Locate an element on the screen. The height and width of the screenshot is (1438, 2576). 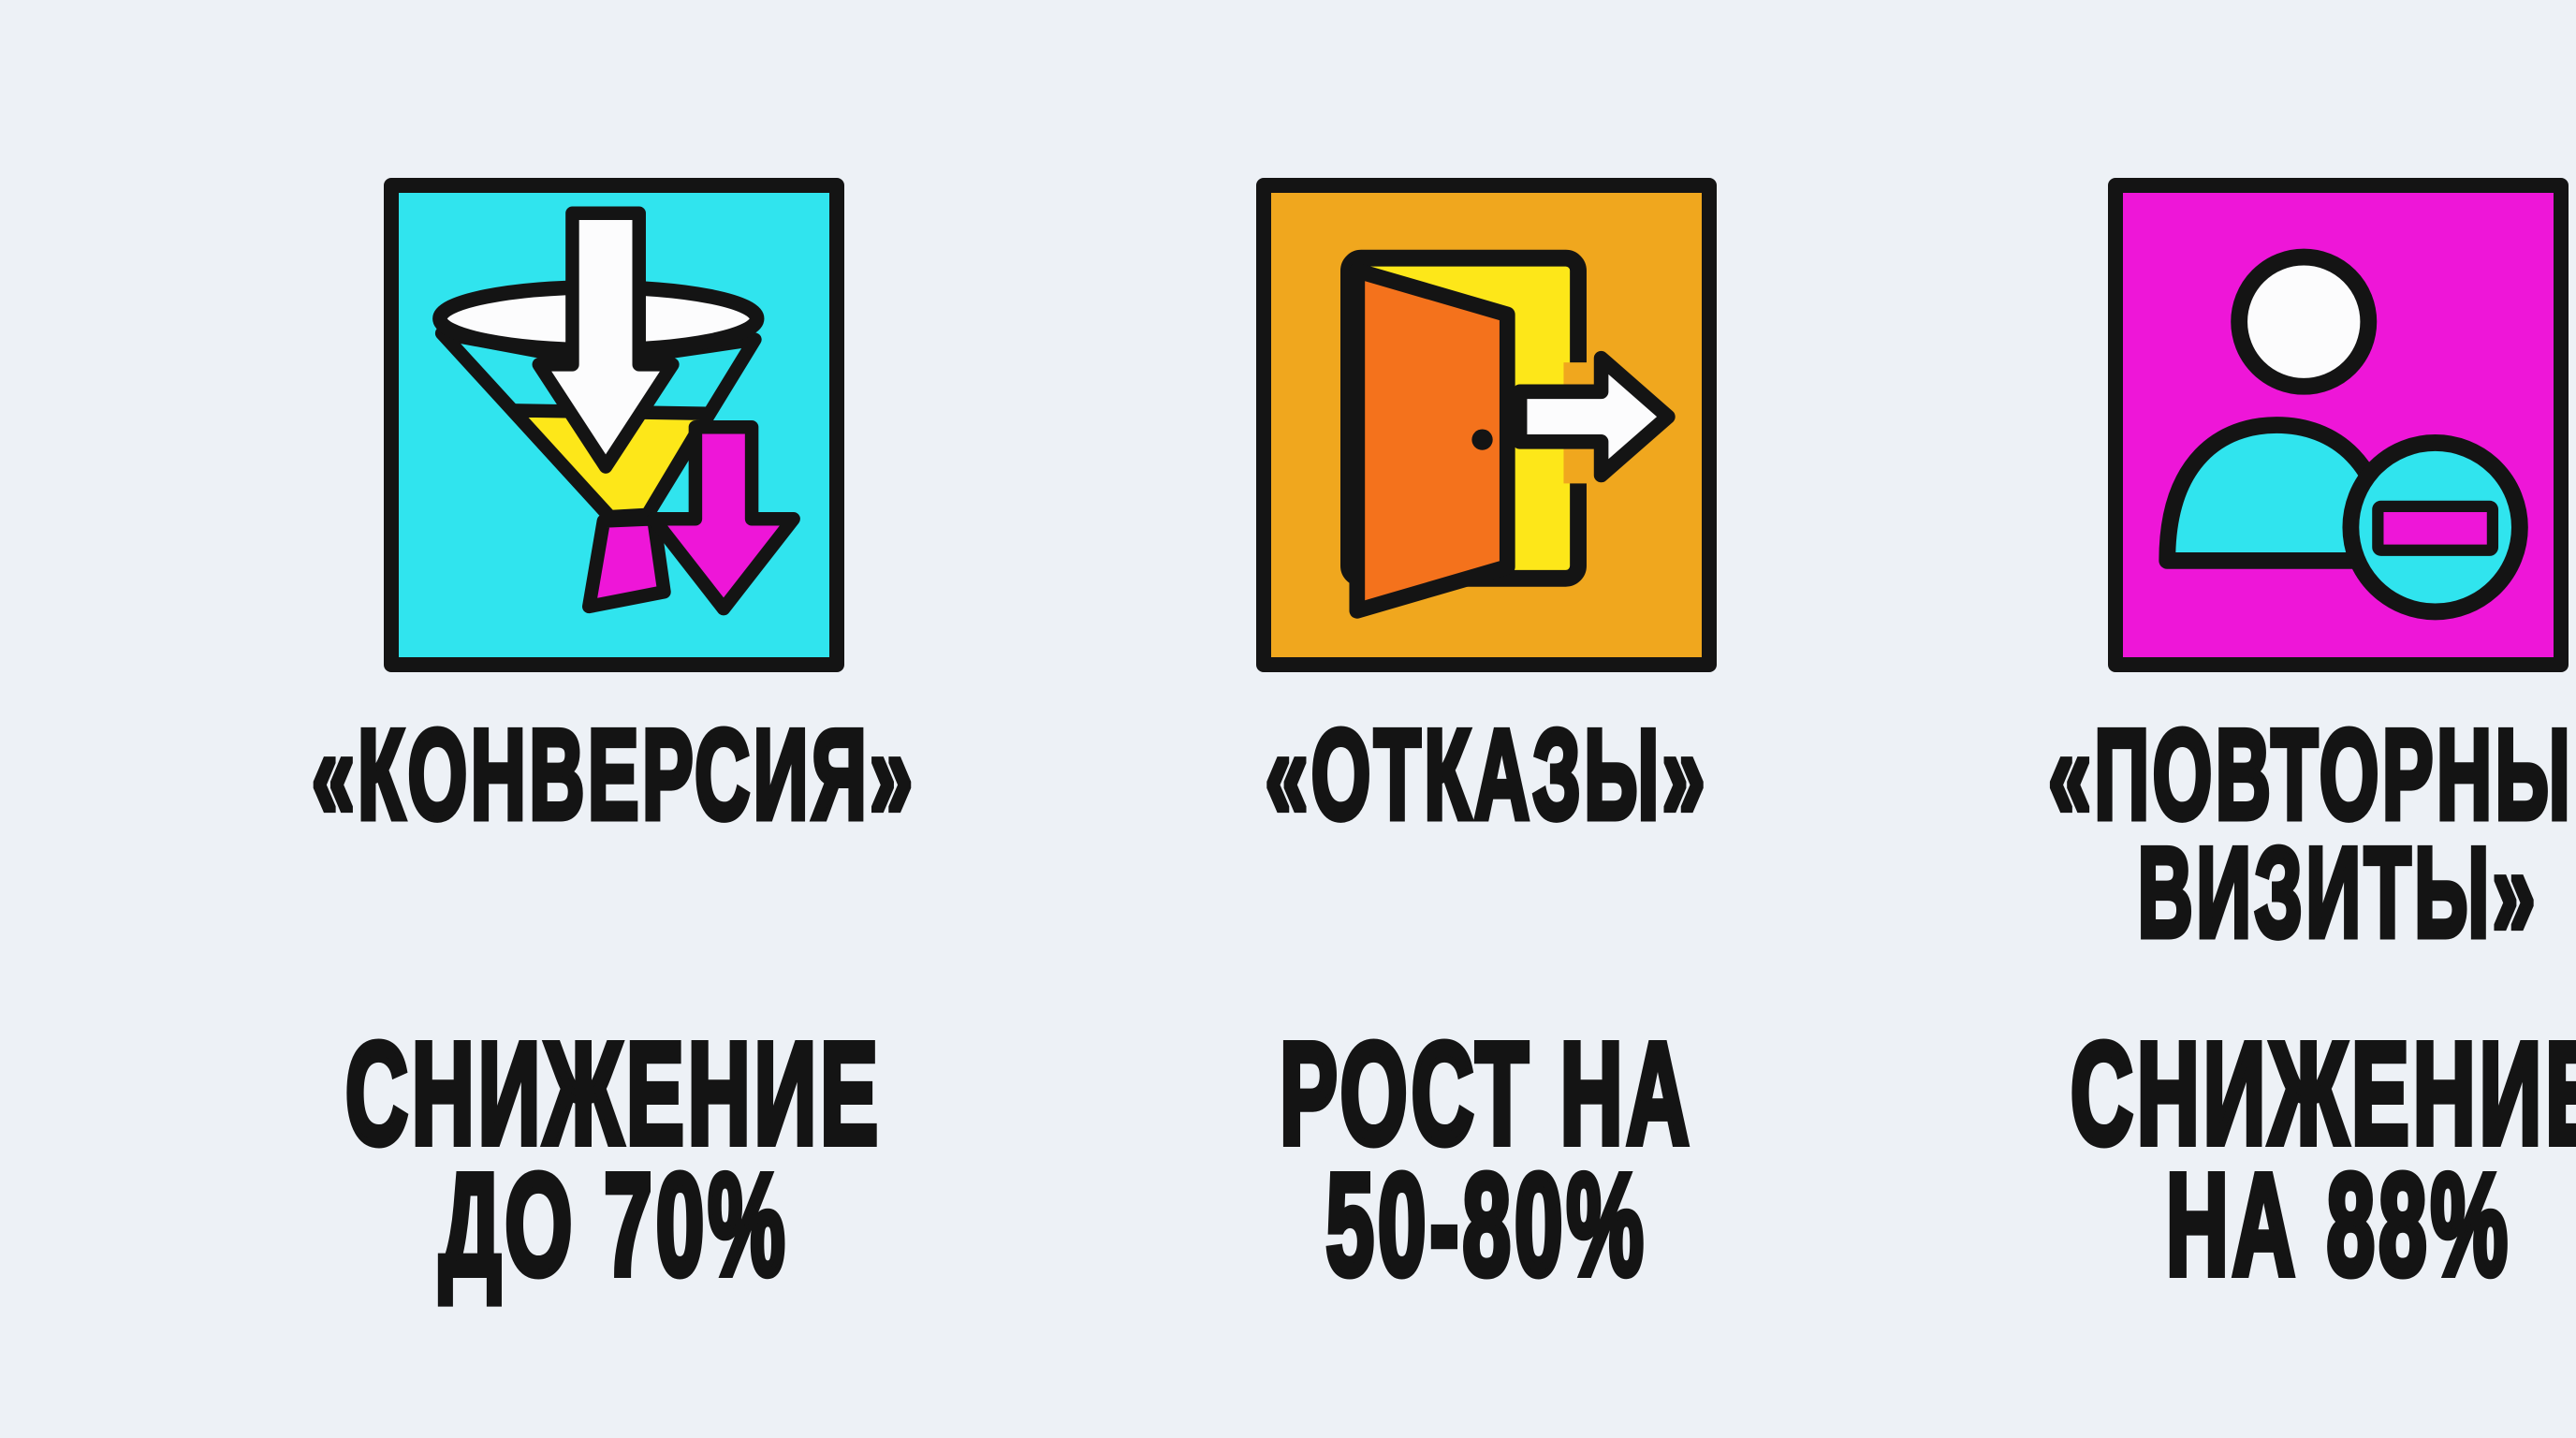
card-title: «КОНВЕРСИЯ» is located at coordinates (614, 856).